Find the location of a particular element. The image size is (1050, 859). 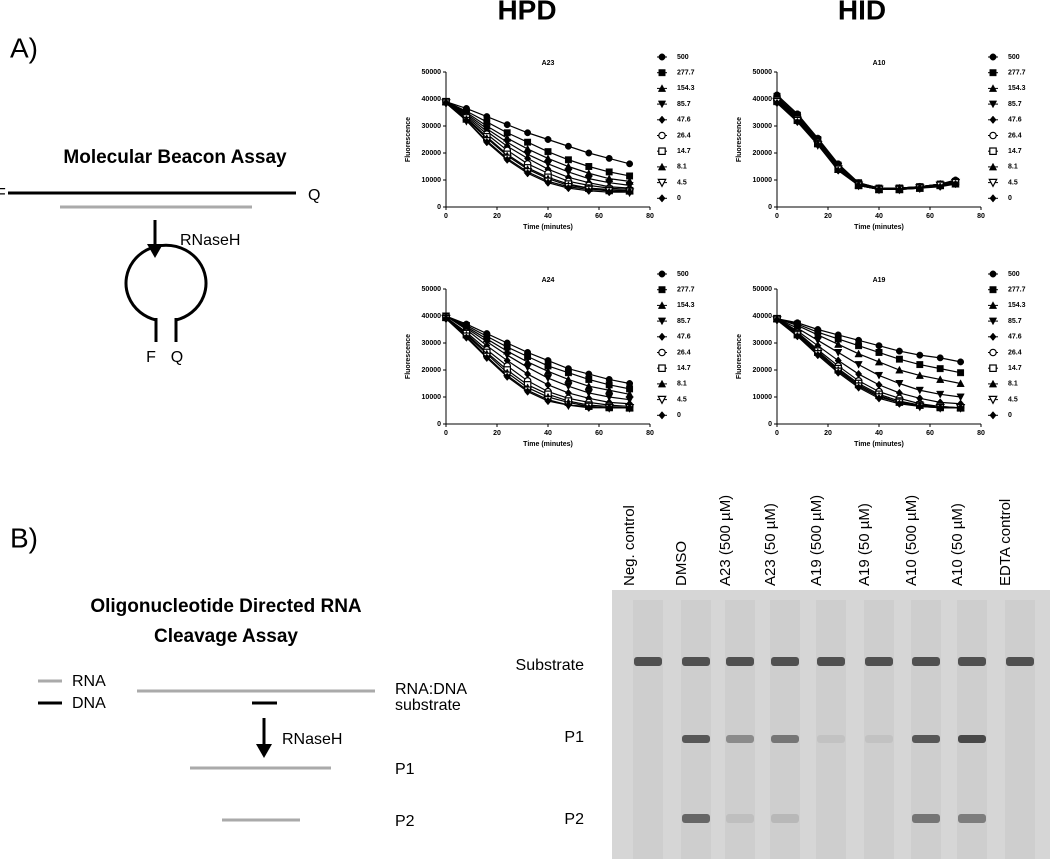

legend-label: 500 is located at coordinates (1014, 57).